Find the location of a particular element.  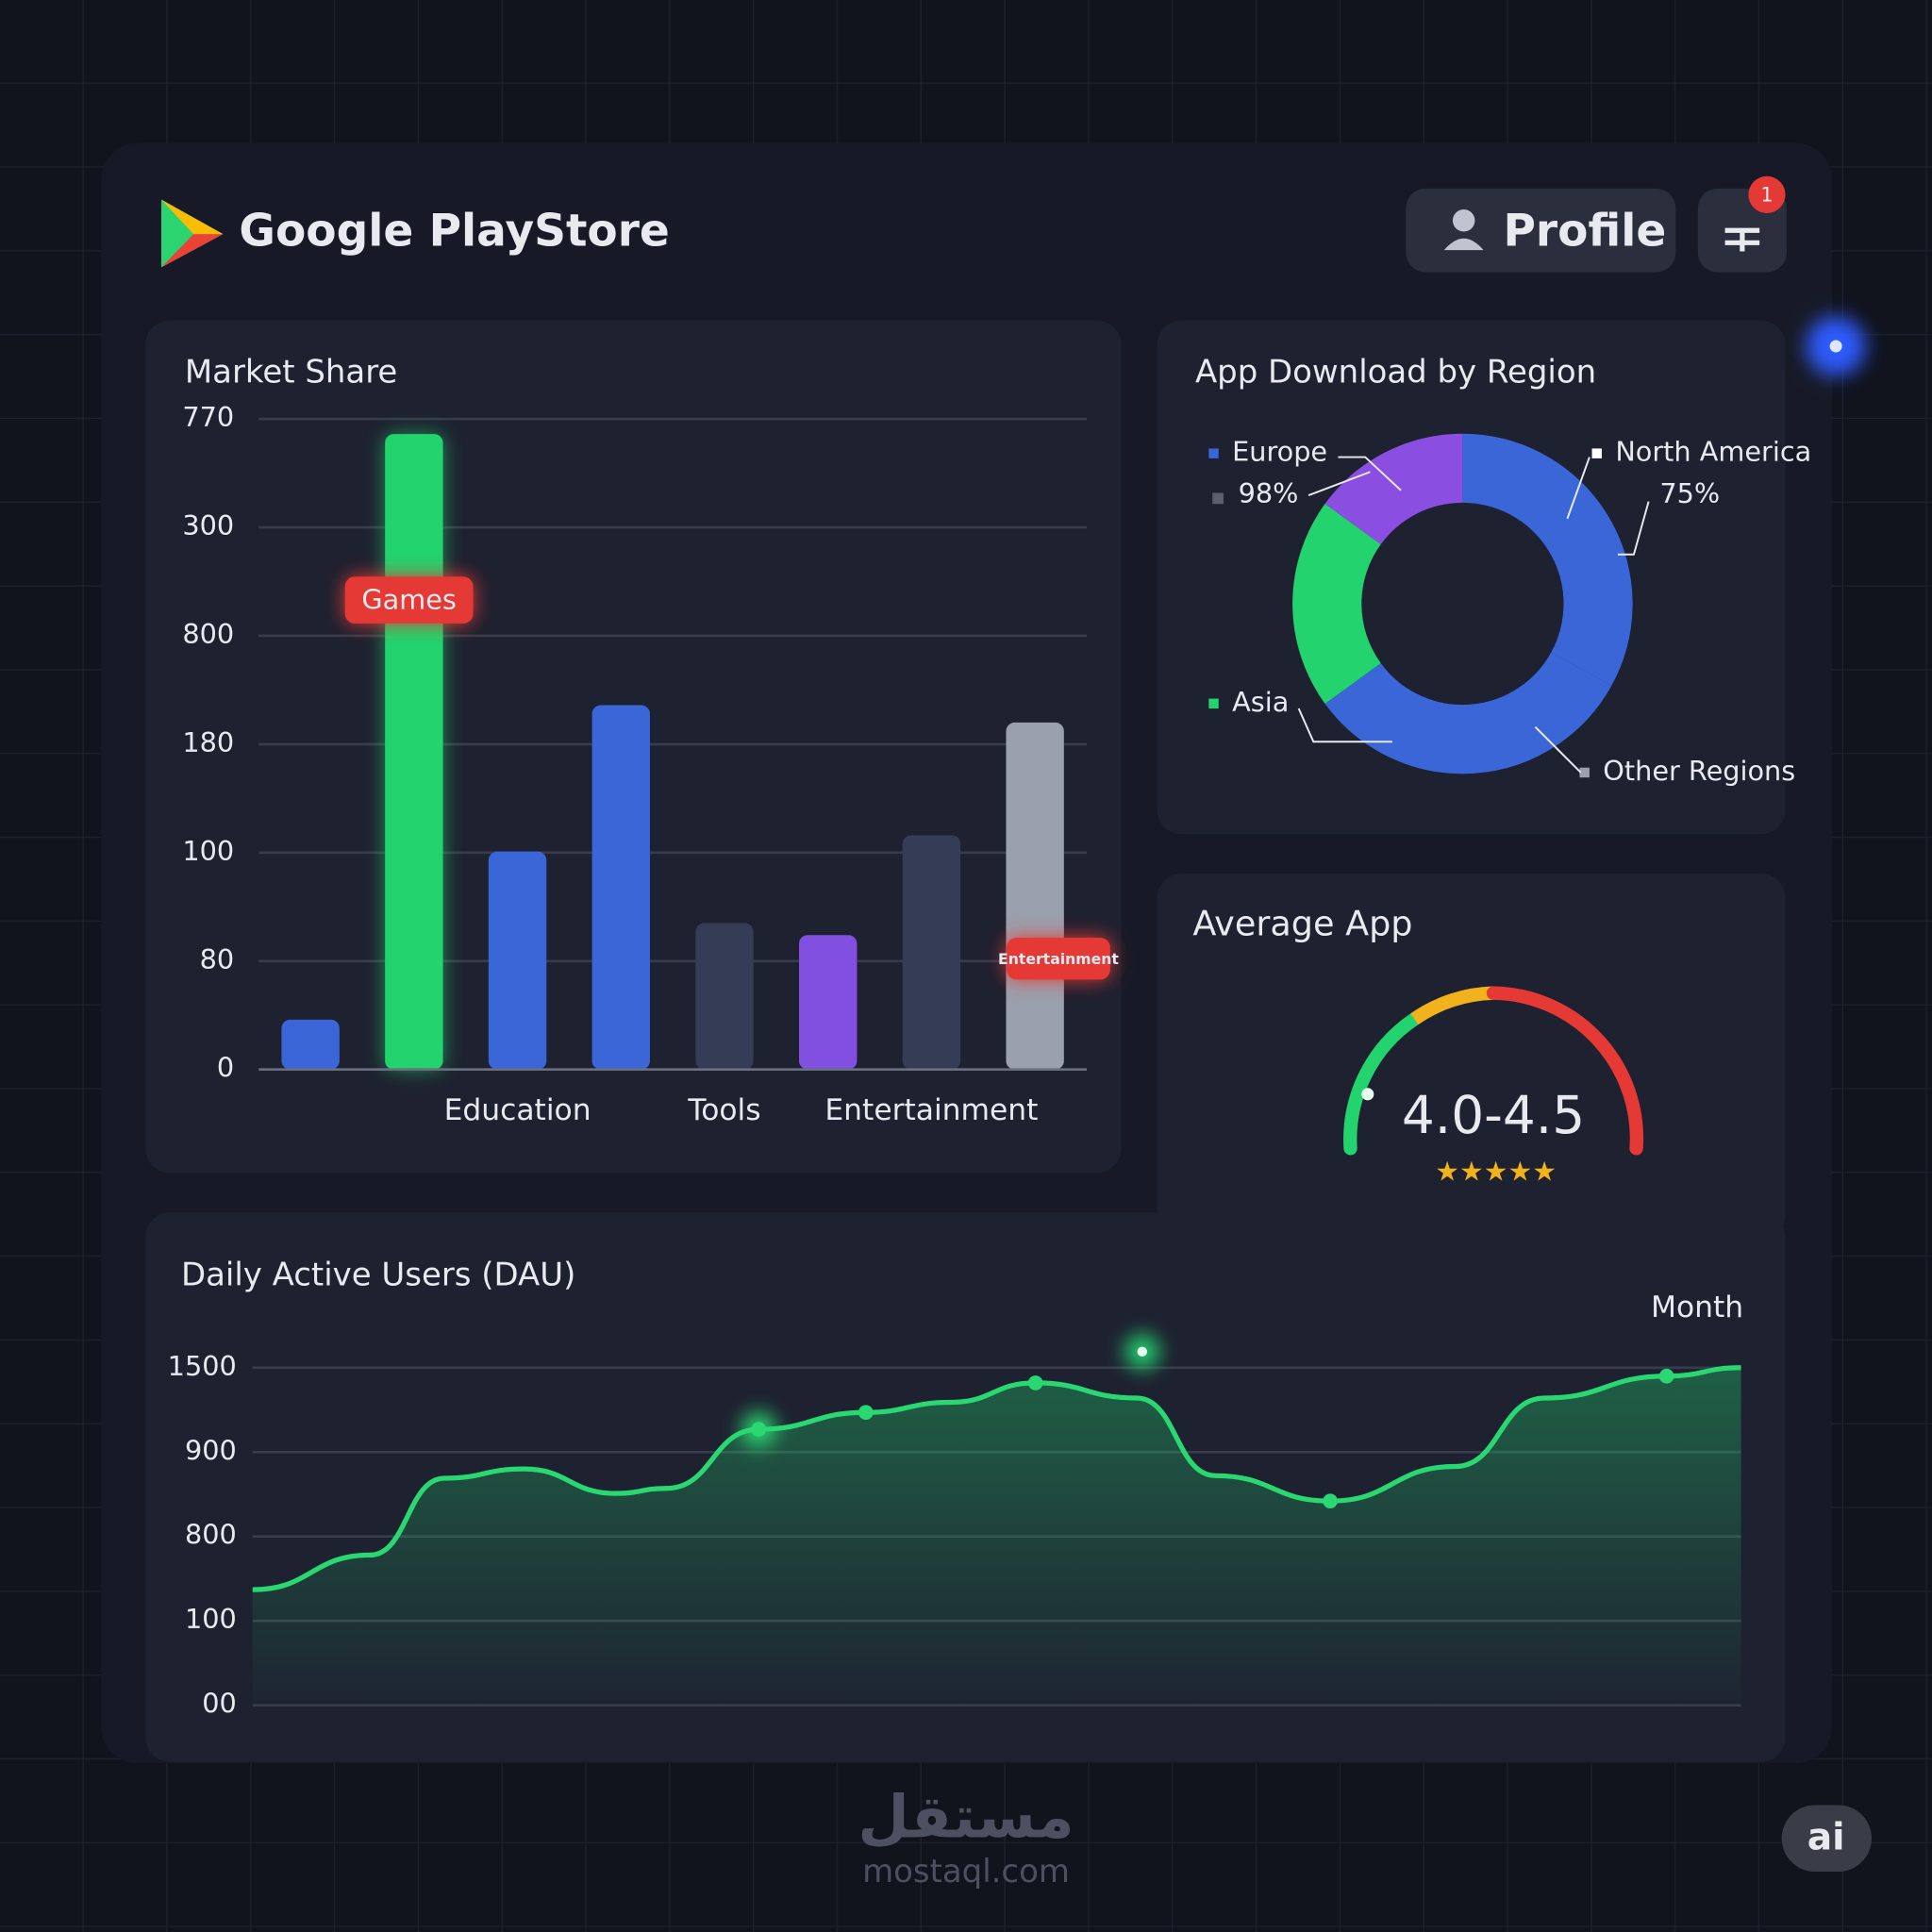

watermark-site: mostaql.com is located at coordinates (966, 1871).